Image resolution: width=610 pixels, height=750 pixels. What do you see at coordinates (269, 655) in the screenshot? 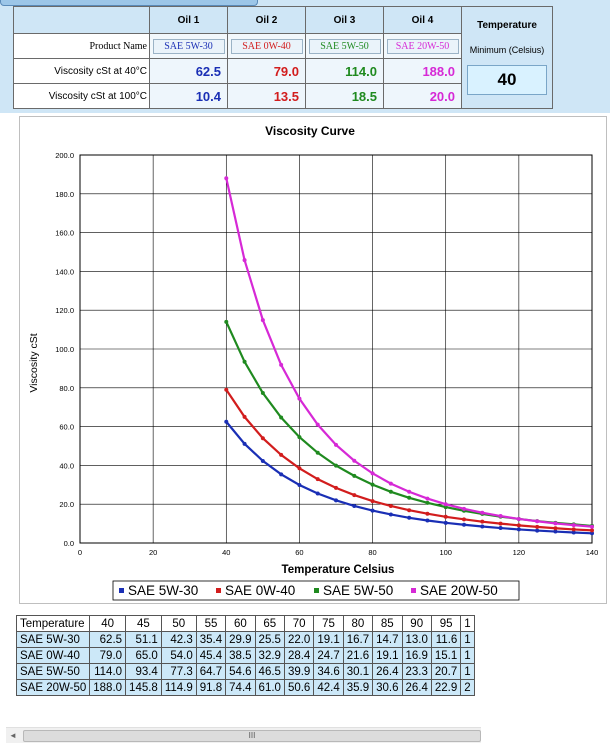
I see `table-cell: 32.9` at bounding box center [269, 655].